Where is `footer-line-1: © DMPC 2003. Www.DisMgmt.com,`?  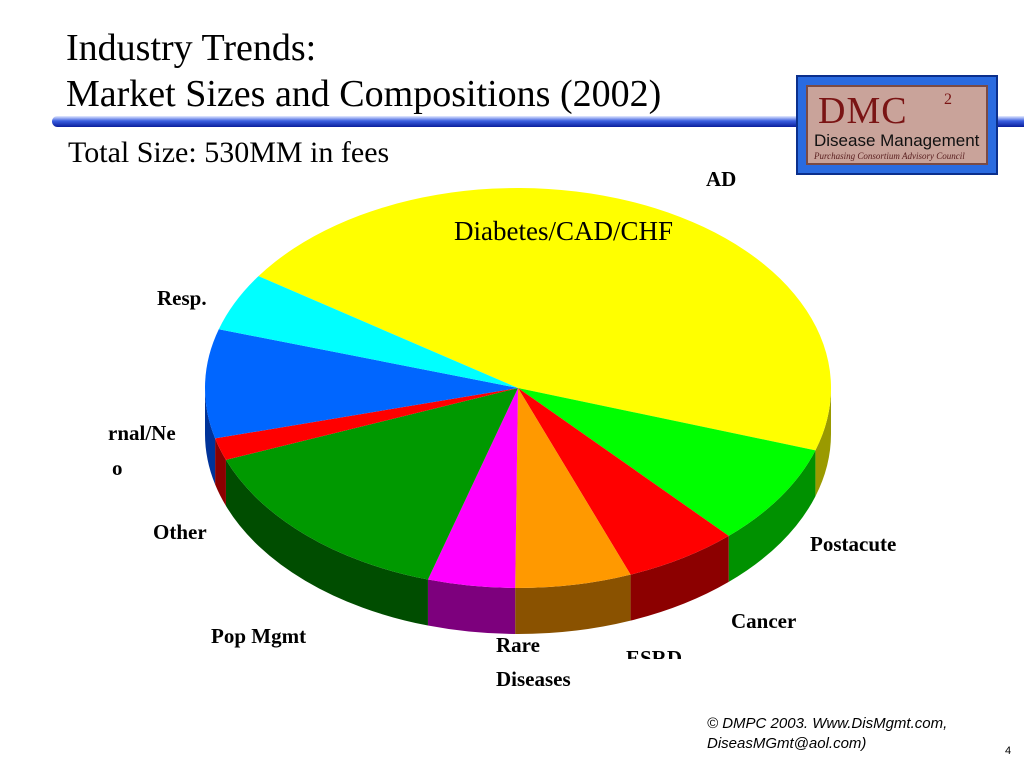 footer-line-1: © DMPC 2003. Www.DisMgmt.com, is located at coordinates (827, 723).